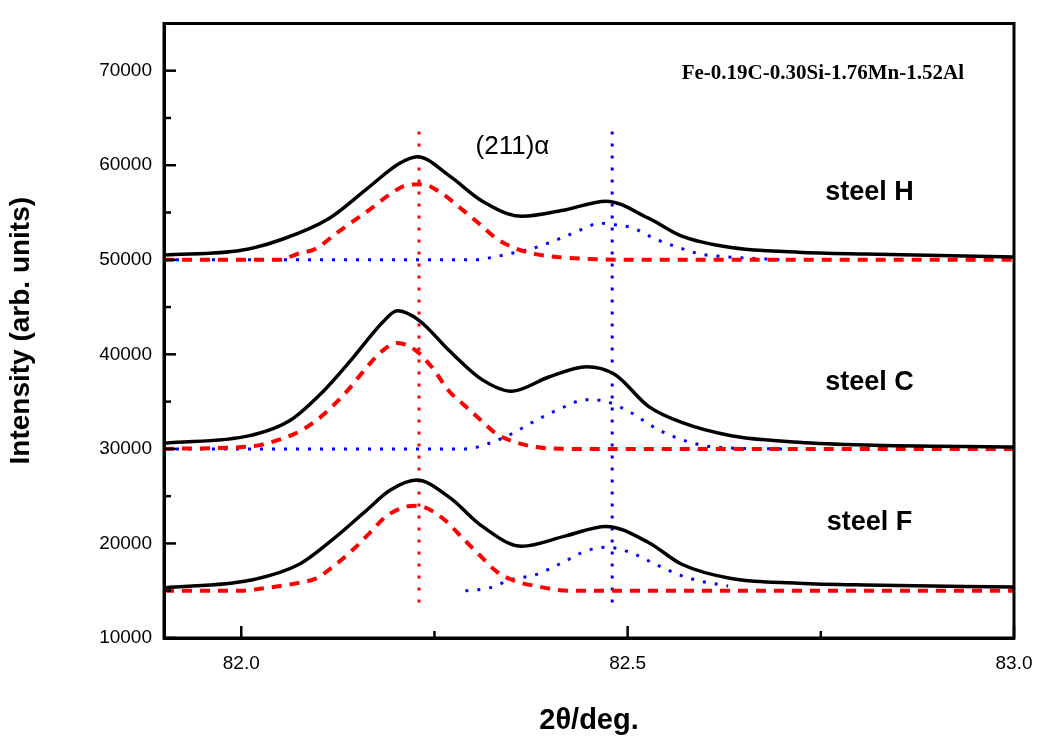 This screenshot has height=742, width=1053. What do you see at coordinates (869, 190) in the screenshot?
I see `series-label: steel H` at bounding box center [869, 190].